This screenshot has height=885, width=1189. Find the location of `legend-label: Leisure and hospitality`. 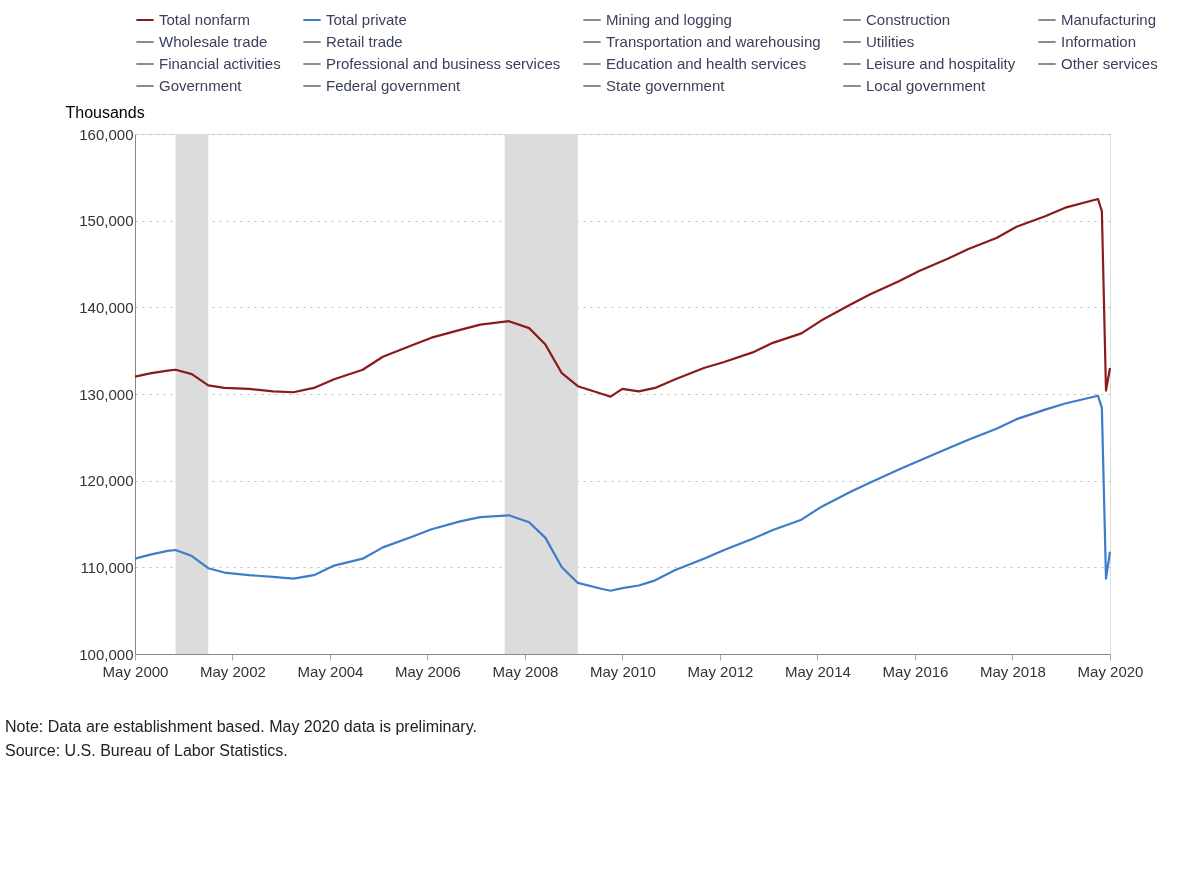

legend-label: Leisure and hospitality is located at coordinates (941, 63).